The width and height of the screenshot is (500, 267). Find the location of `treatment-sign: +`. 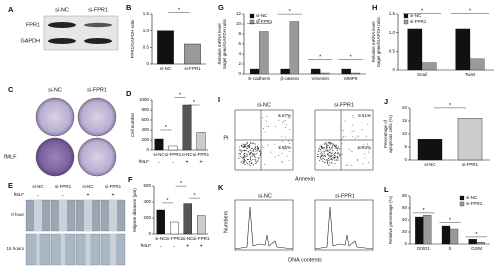

treatment-sign: + is located at coordinates (112, 195).